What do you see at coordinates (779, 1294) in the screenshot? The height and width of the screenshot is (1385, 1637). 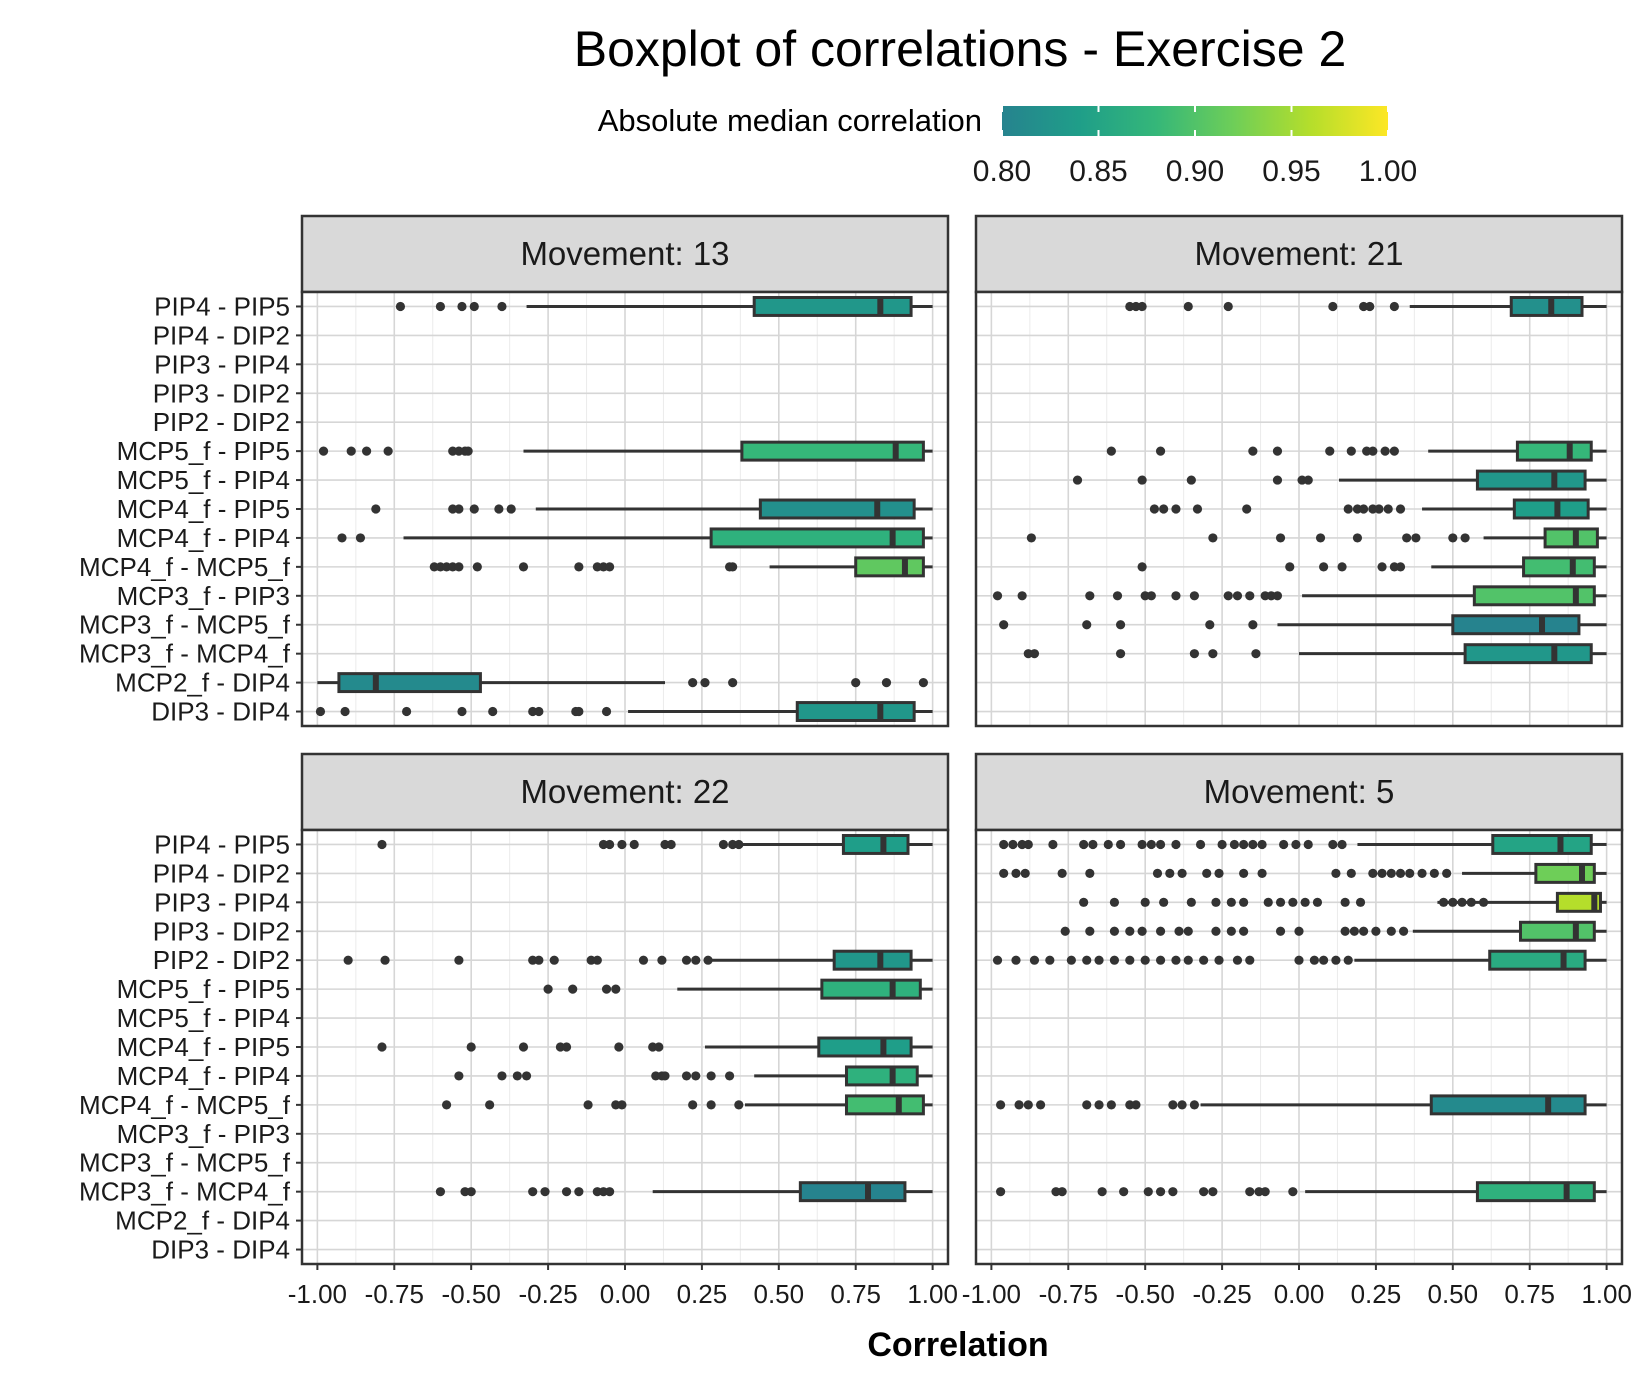 I see `x-tick-label: 0.50` at bounding box center [779, 1294].